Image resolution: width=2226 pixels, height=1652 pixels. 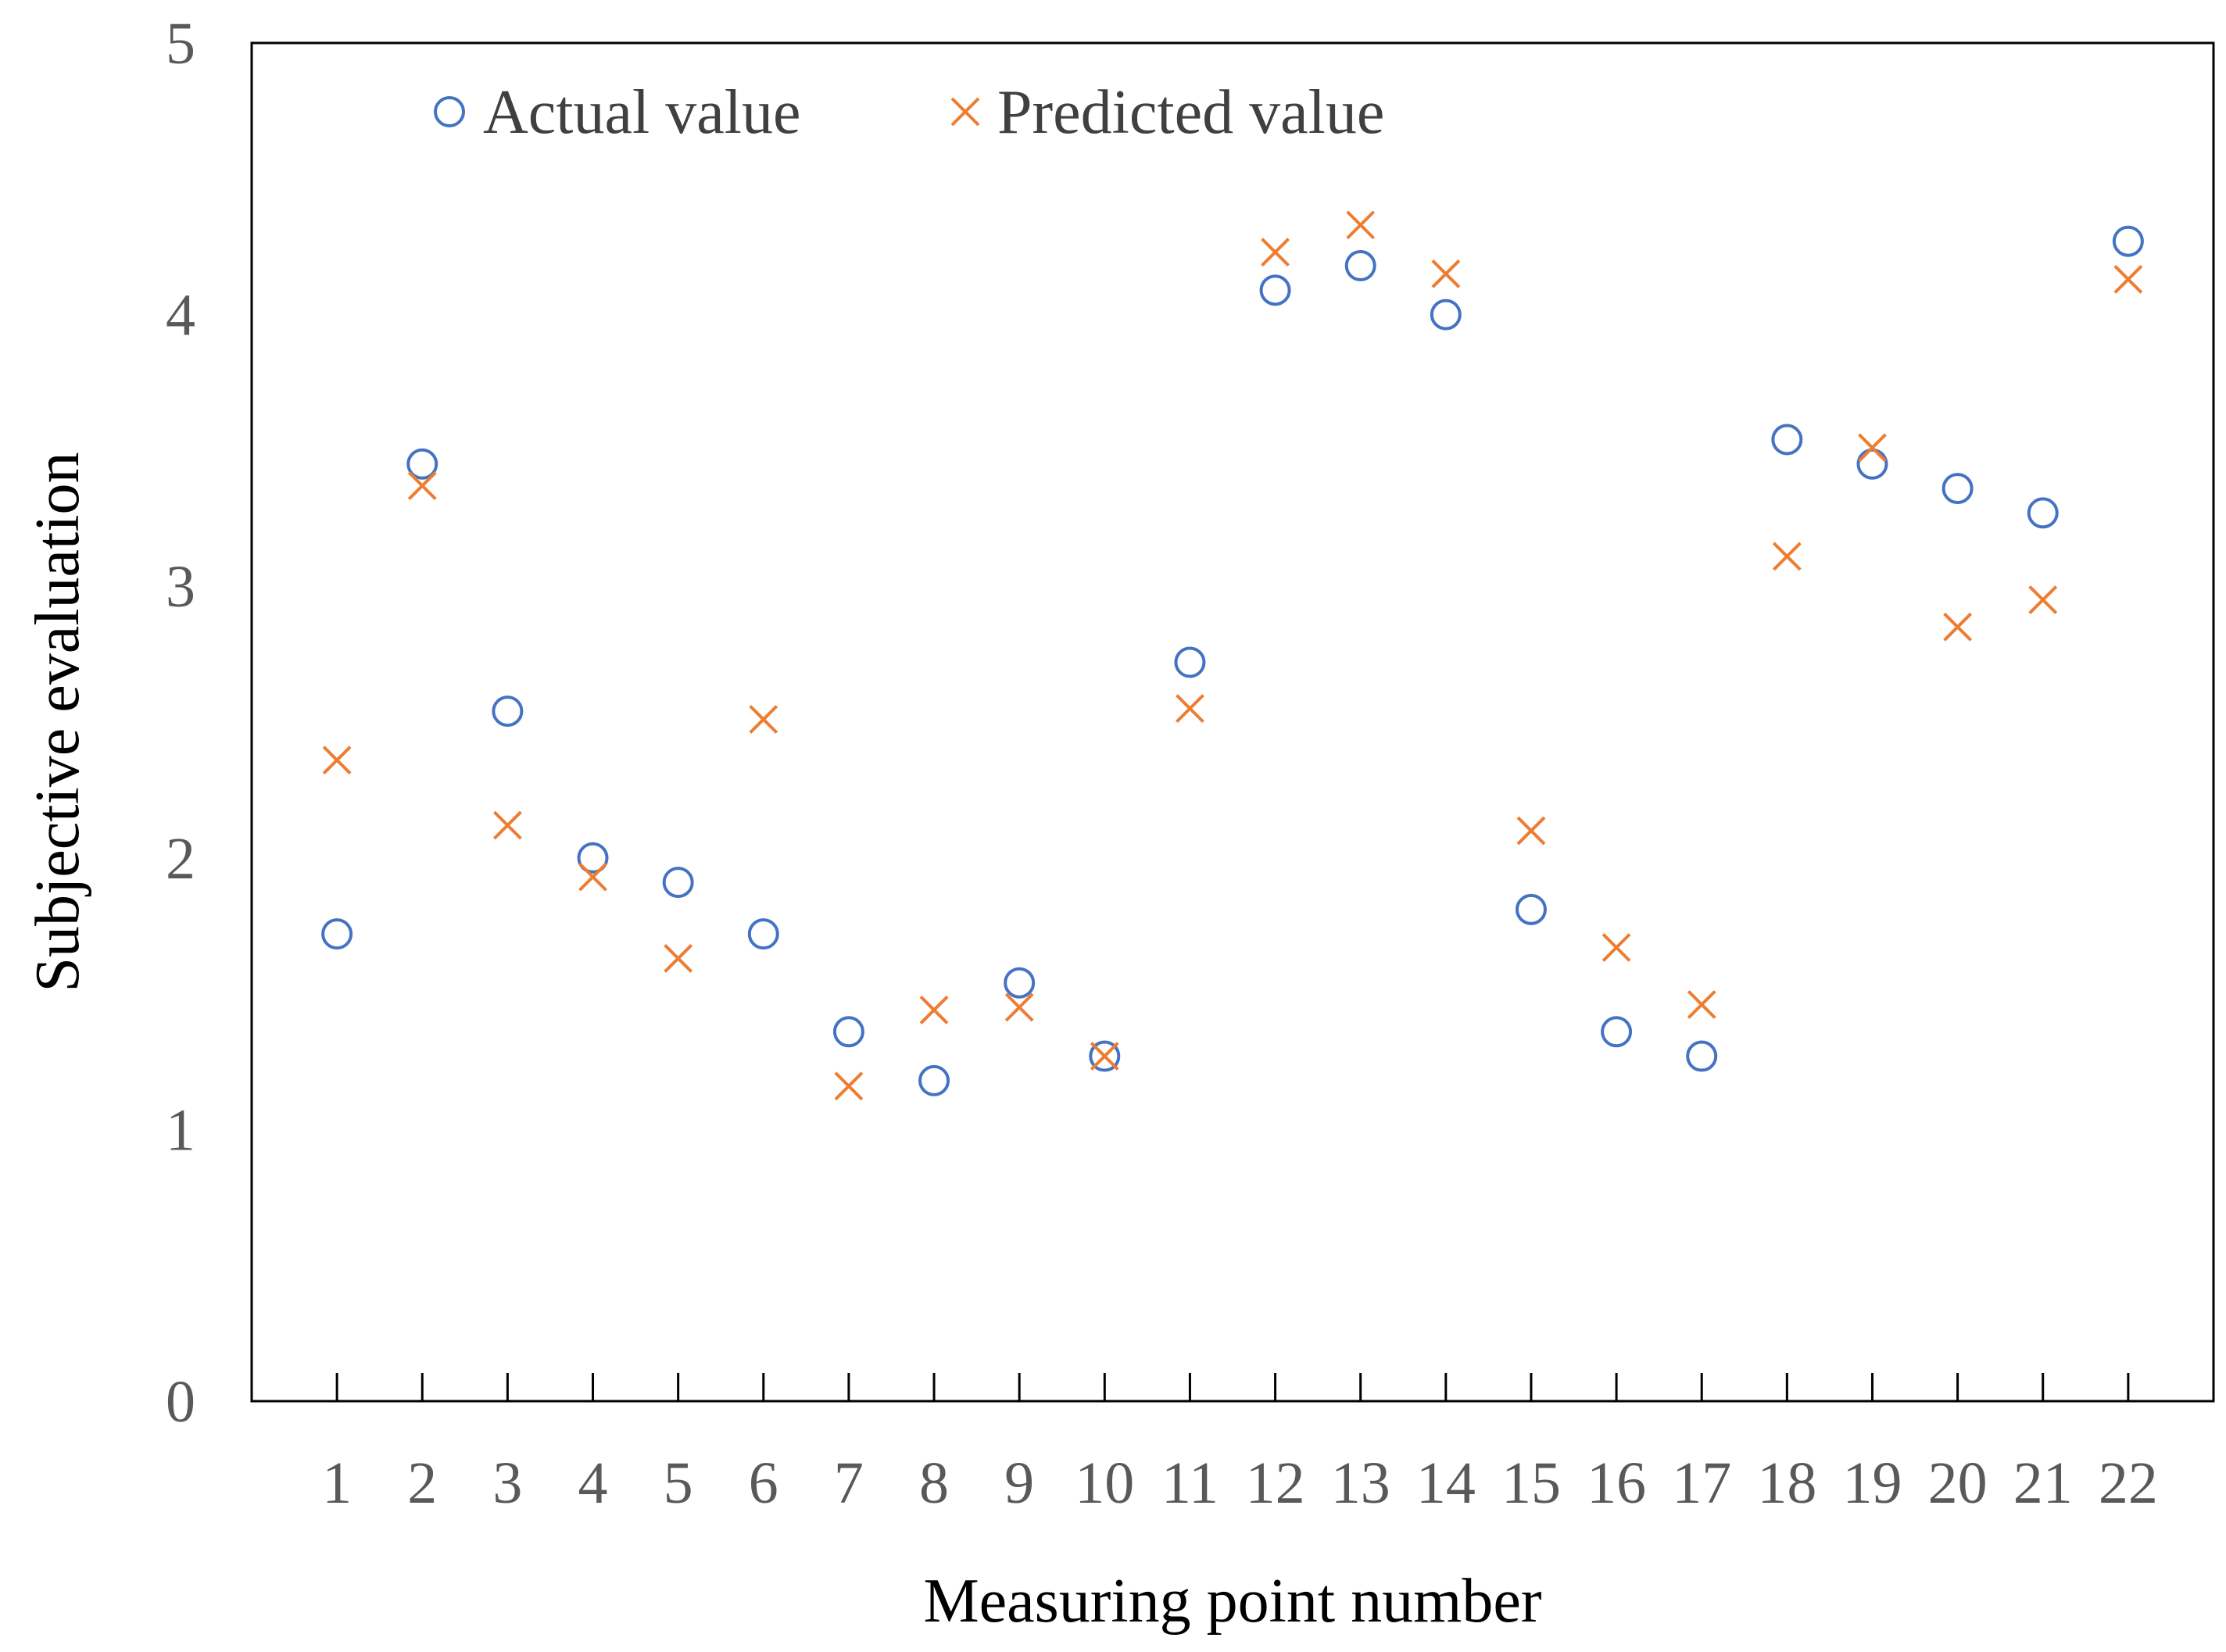 I want to click on y-tick-label-5: 5, so click(x=180, y=44).